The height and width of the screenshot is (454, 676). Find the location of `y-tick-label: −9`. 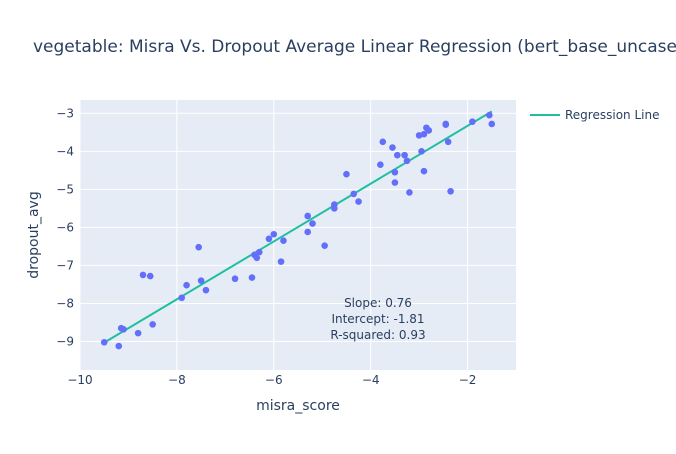

y-tick-label: −9 is located at coordinates (65, 341).